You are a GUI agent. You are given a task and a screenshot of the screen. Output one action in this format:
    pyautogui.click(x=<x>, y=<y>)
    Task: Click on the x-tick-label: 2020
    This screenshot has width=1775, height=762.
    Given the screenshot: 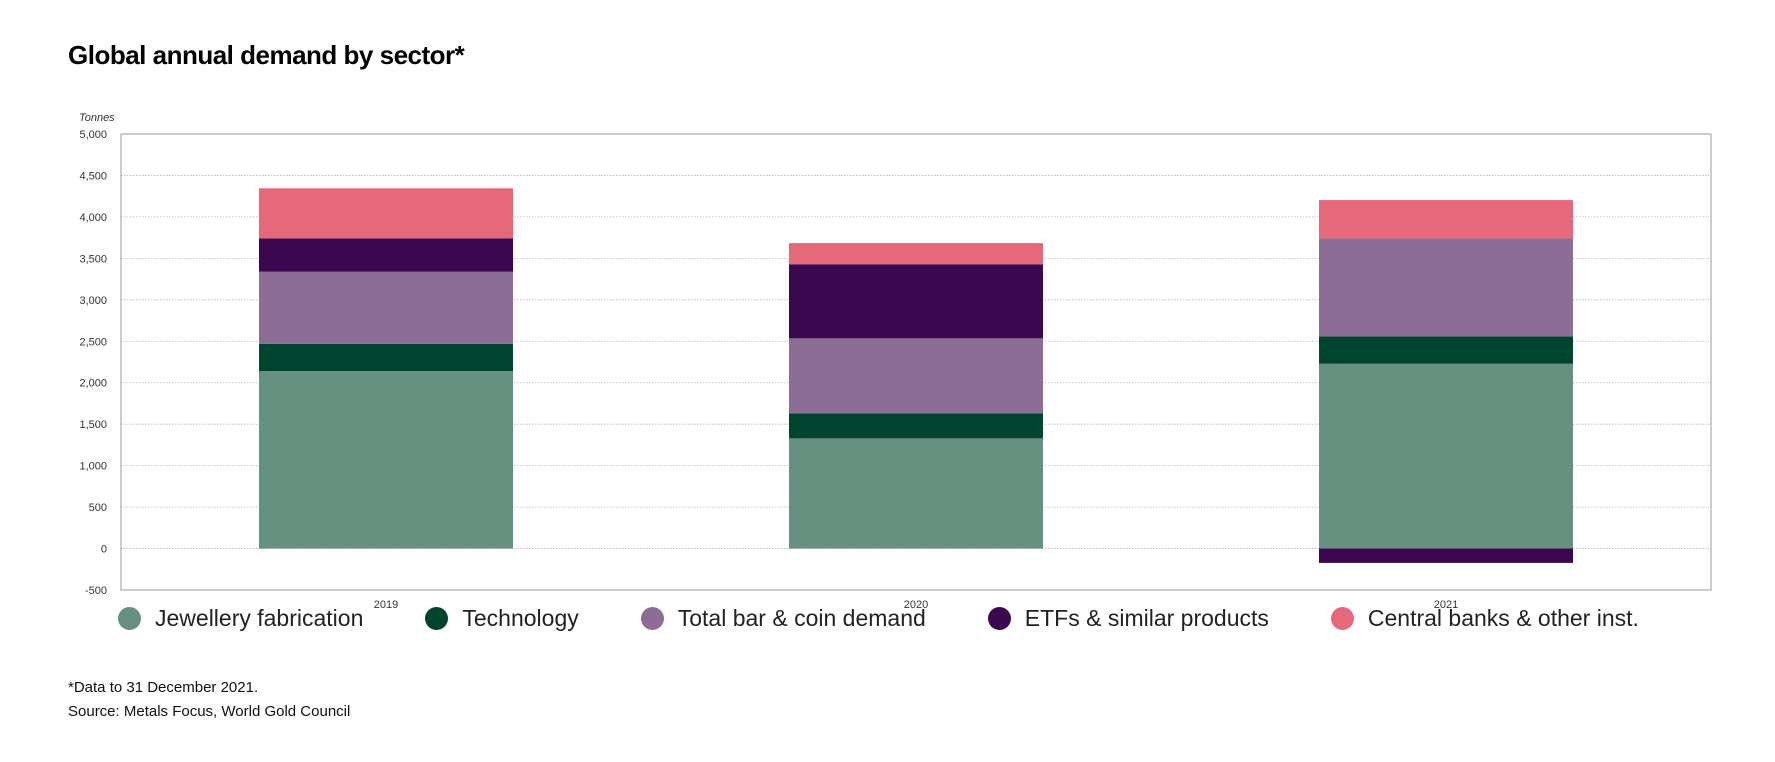 What is the action you would take?
    pyautogui.click(x=916, y=604)
    